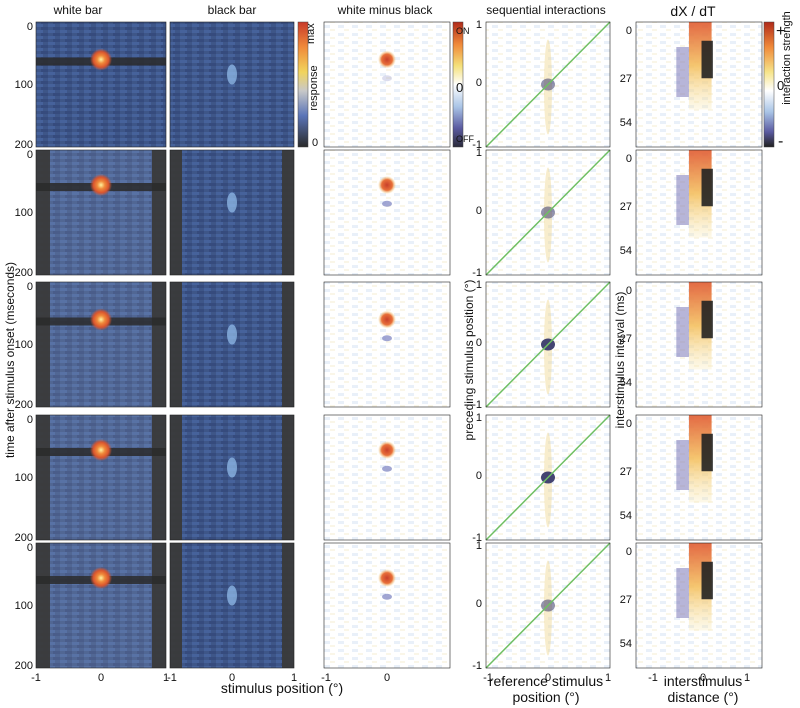 This screenshot has width=800, height=708. Describe the element at coordinates (172, 678) in the screenshot. I see `col2-xtick: -1` at that location.